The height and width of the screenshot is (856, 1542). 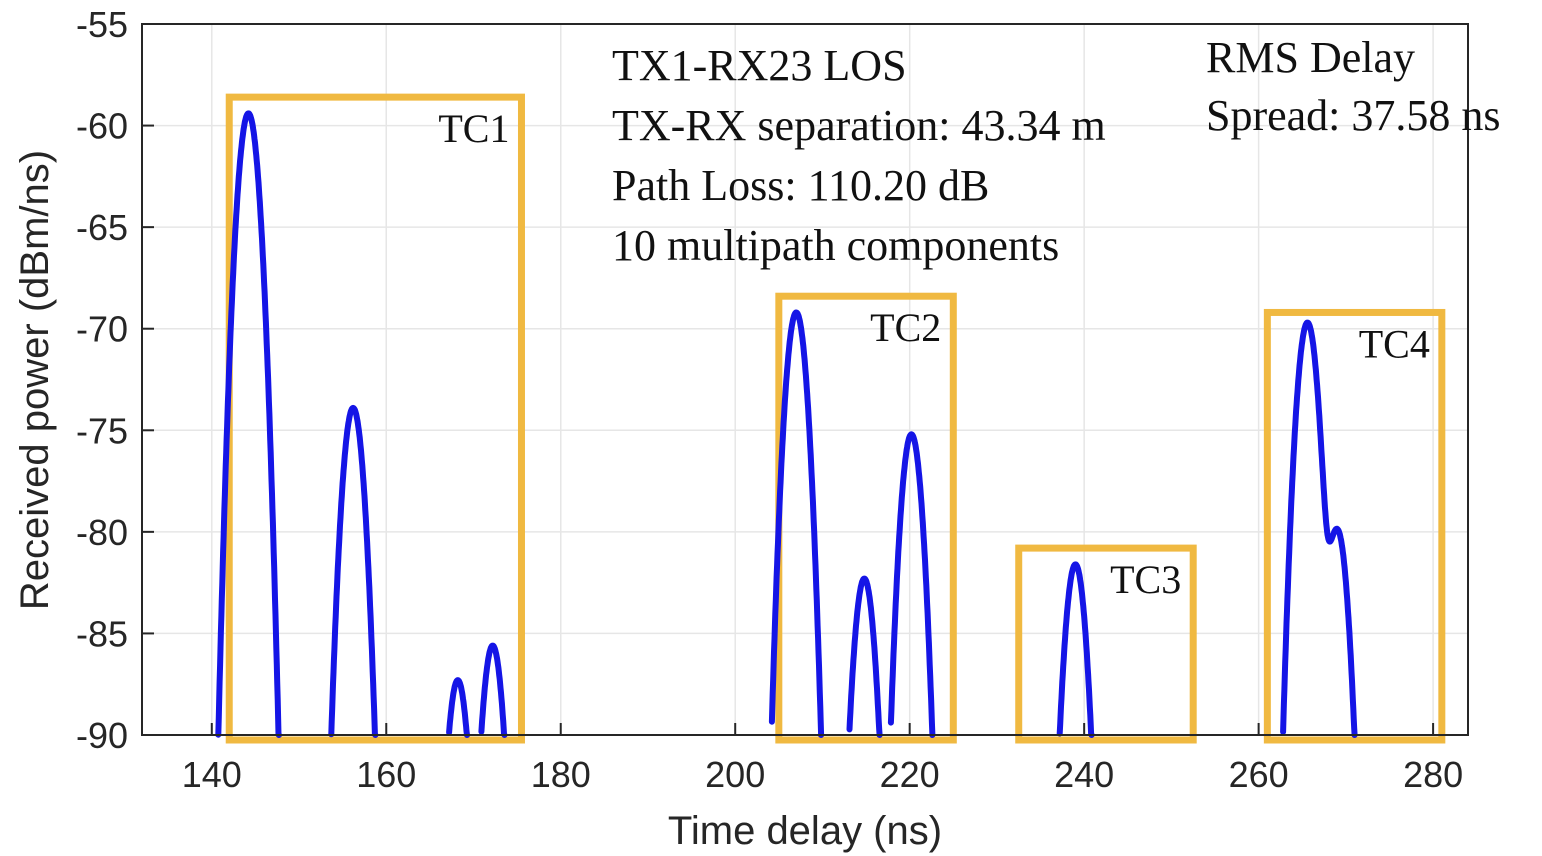 I want to click on annotation-line-1: TX1-RX23 LOS, so click(x=759, y=65).